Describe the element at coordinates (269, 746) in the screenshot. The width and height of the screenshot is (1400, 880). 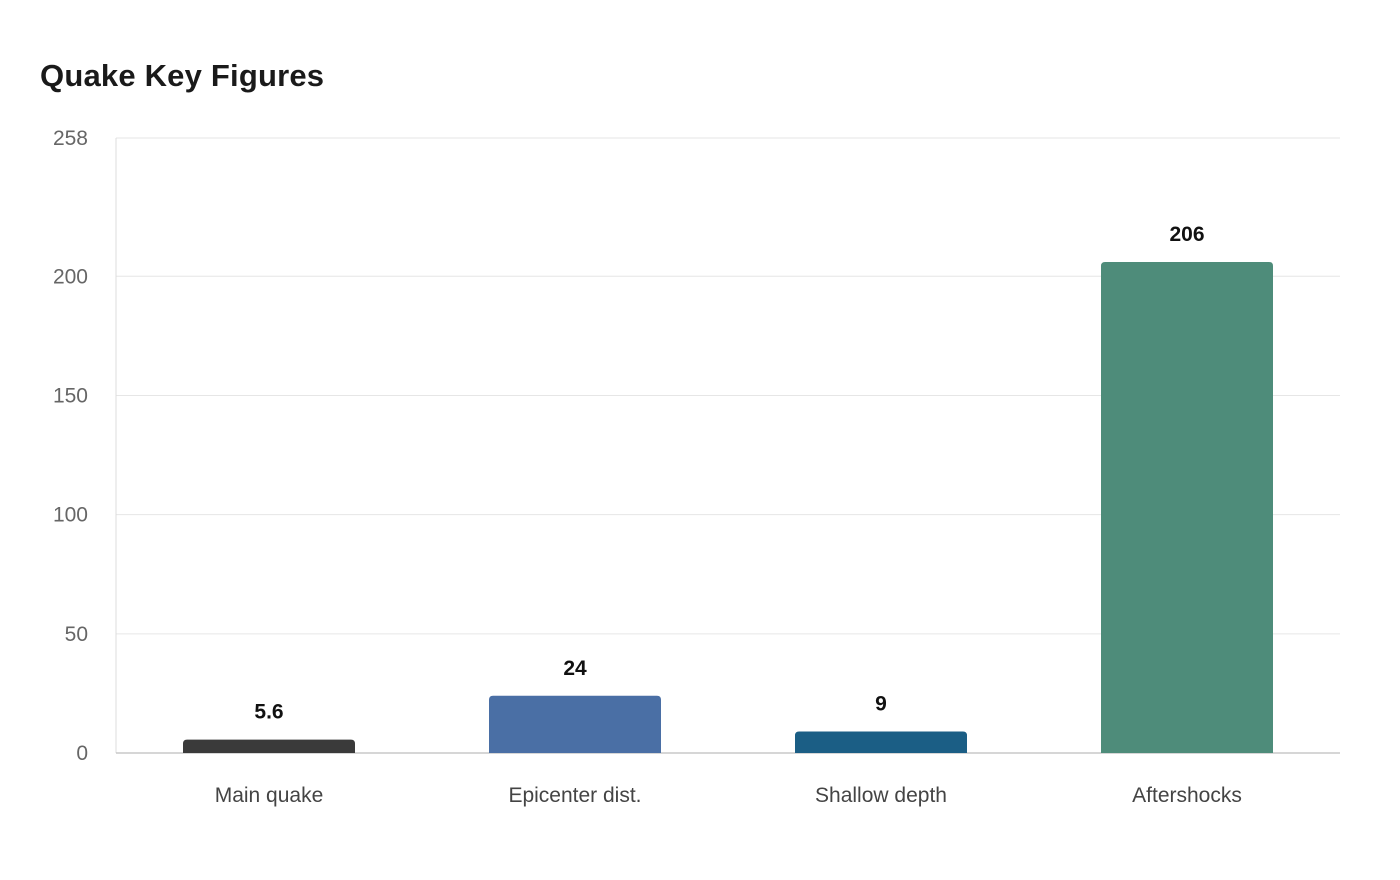
I see `bar-main-quake` at that location.